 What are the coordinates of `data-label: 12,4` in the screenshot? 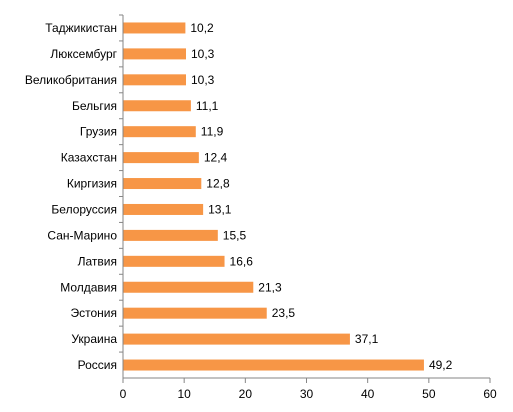 It's located at (216, 158).